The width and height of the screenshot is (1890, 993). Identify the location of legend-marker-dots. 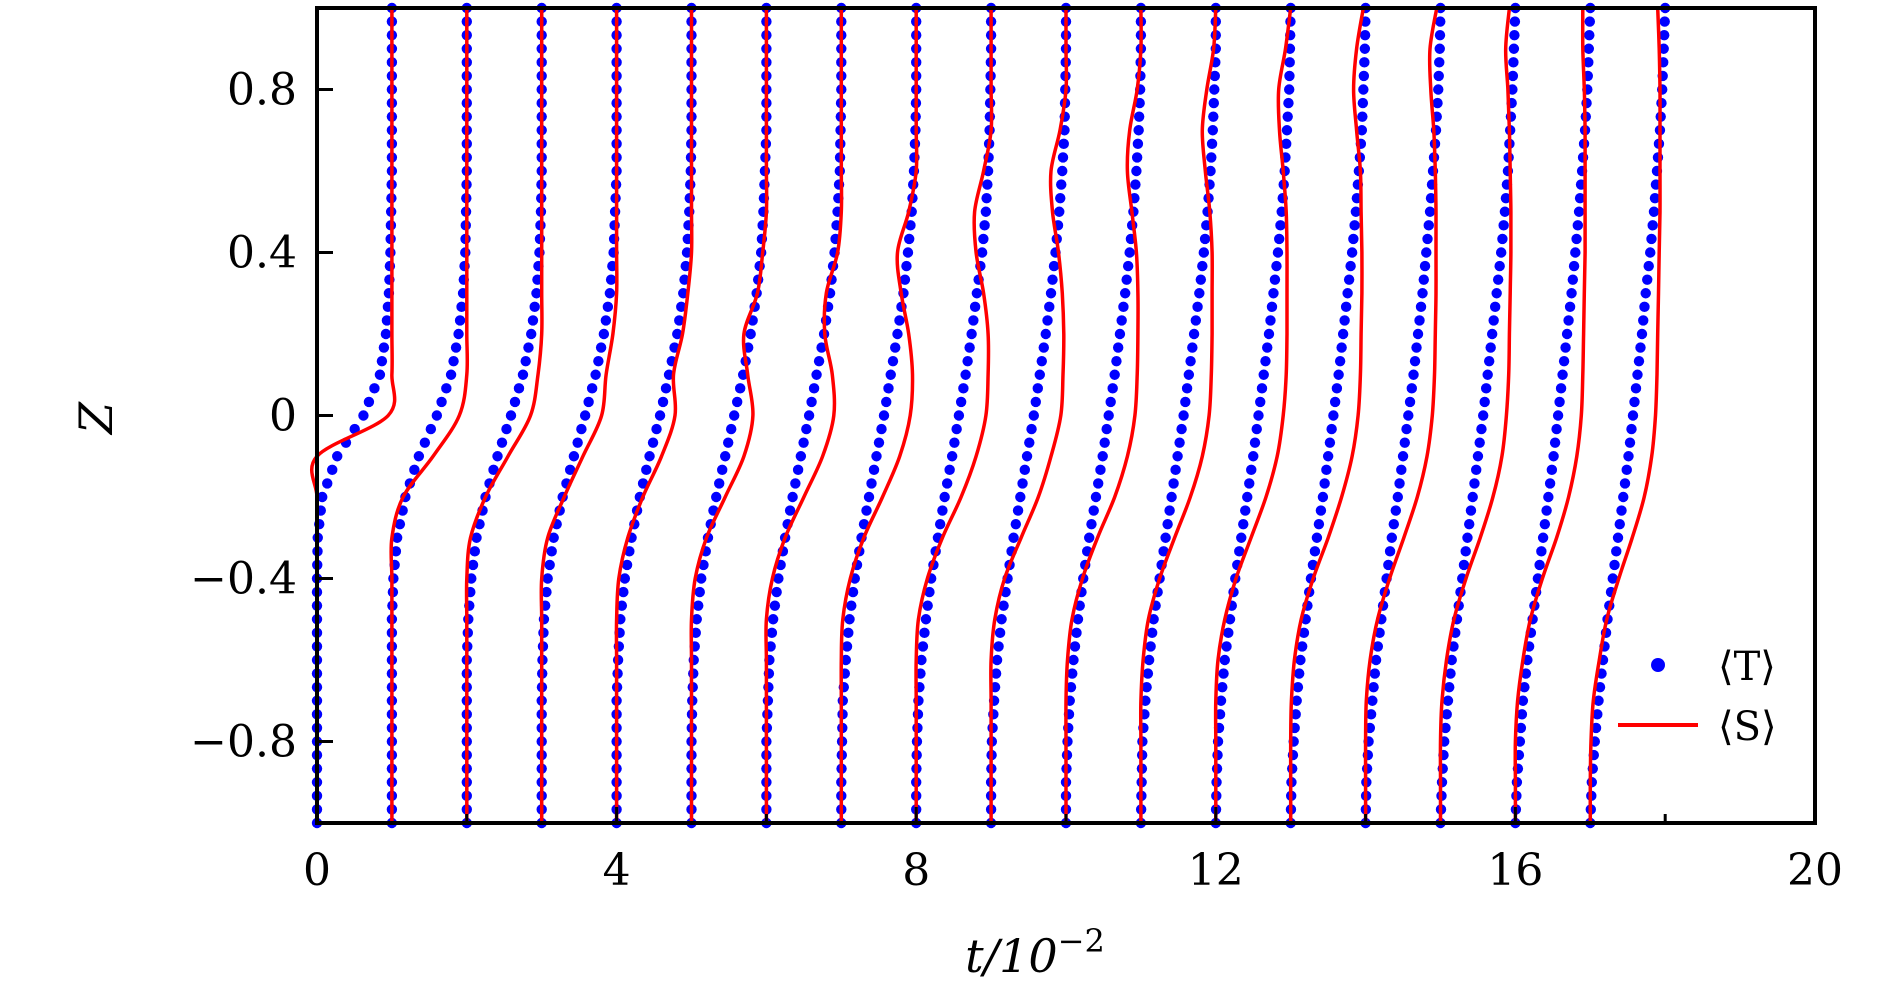
(1658, 665).